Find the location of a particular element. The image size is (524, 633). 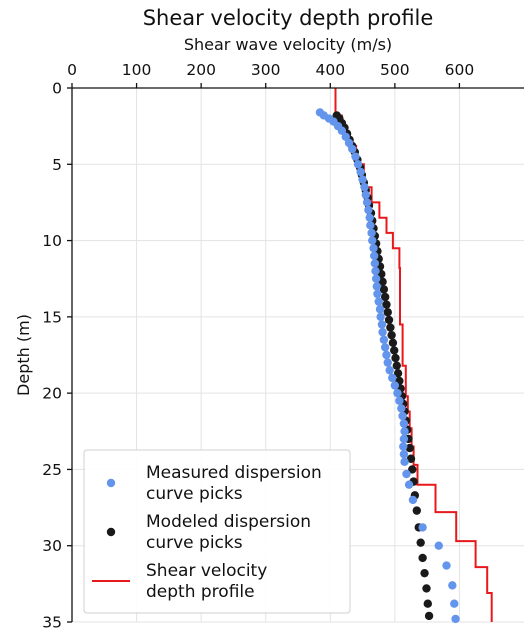

legend-label: Modeled dispersion is located at coordinates (228, 522).